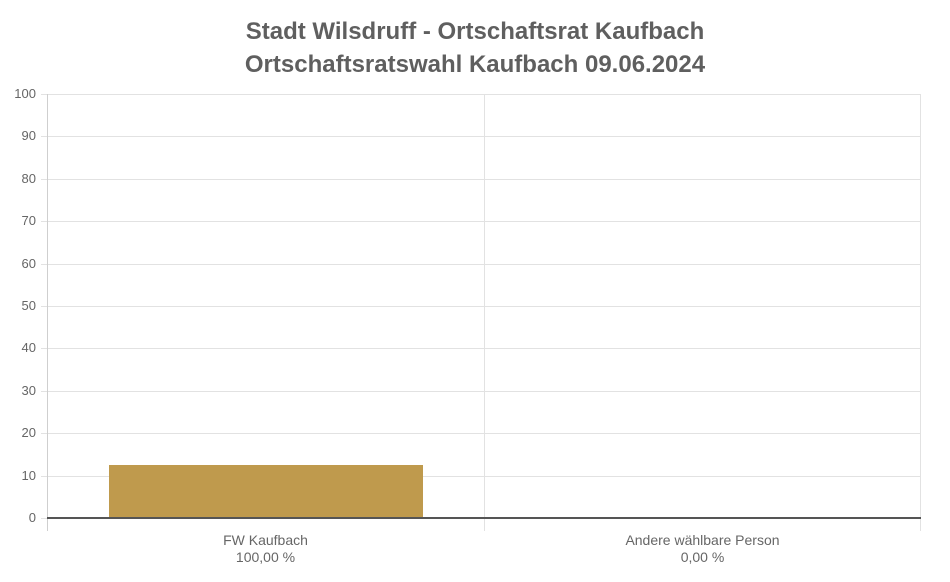 This screenshot has height=582, width=950. I want to click on y-tick-label: 80, so click(28, 178).